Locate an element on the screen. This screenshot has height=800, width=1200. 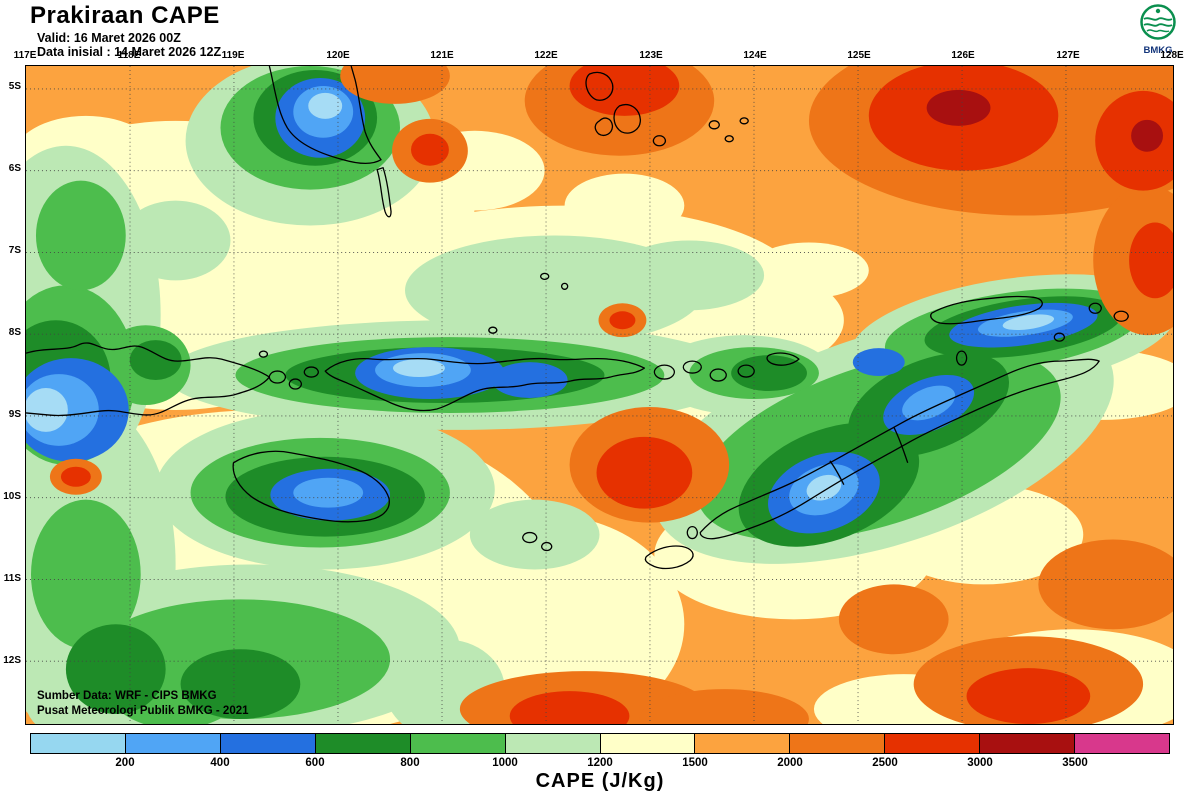
lat-label: 5S is located at coordinates (14, 86).